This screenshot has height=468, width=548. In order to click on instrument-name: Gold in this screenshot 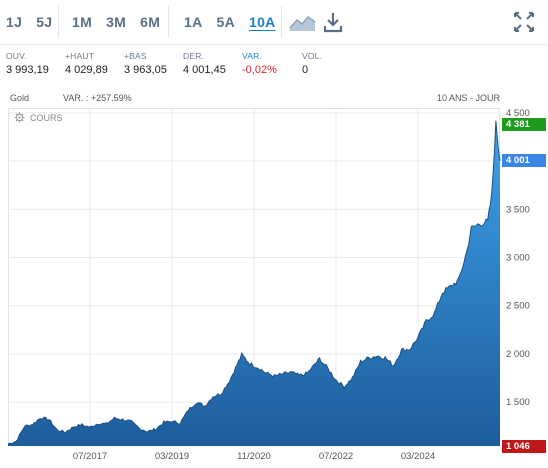, I will do `click(20, 98)`.